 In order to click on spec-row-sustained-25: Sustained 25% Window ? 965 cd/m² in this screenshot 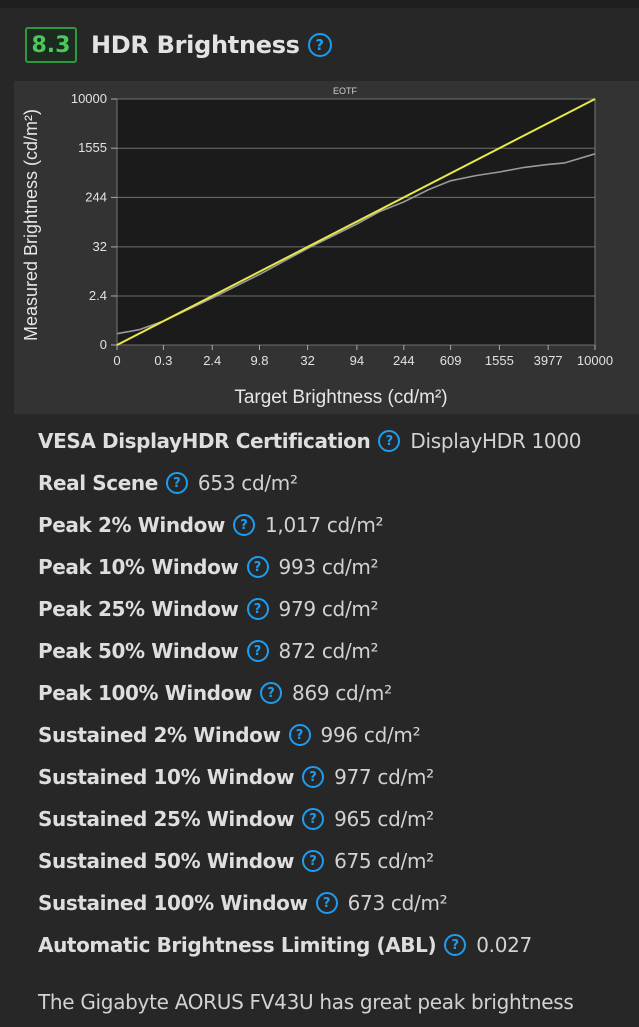, I will do `click(309, 819)`.